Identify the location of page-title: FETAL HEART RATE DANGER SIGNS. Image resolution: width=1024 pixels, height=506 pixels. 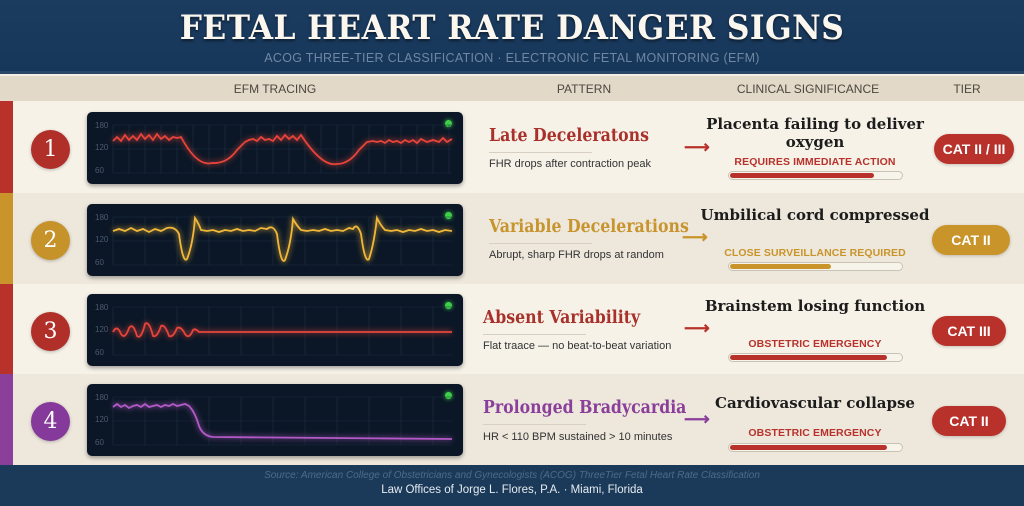
(512, 28).